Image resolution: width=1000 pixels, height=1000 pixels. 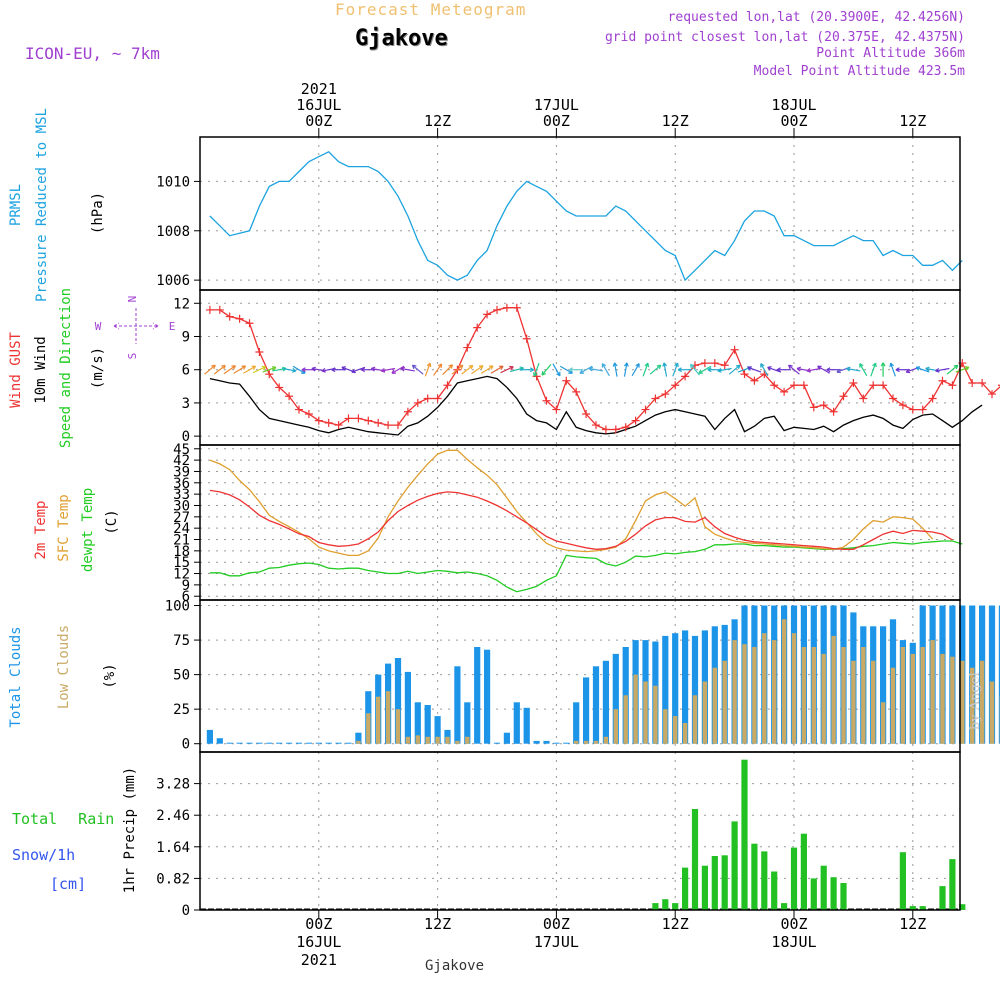 I want to click on wind-gust-line, so click(x=604, y=369).